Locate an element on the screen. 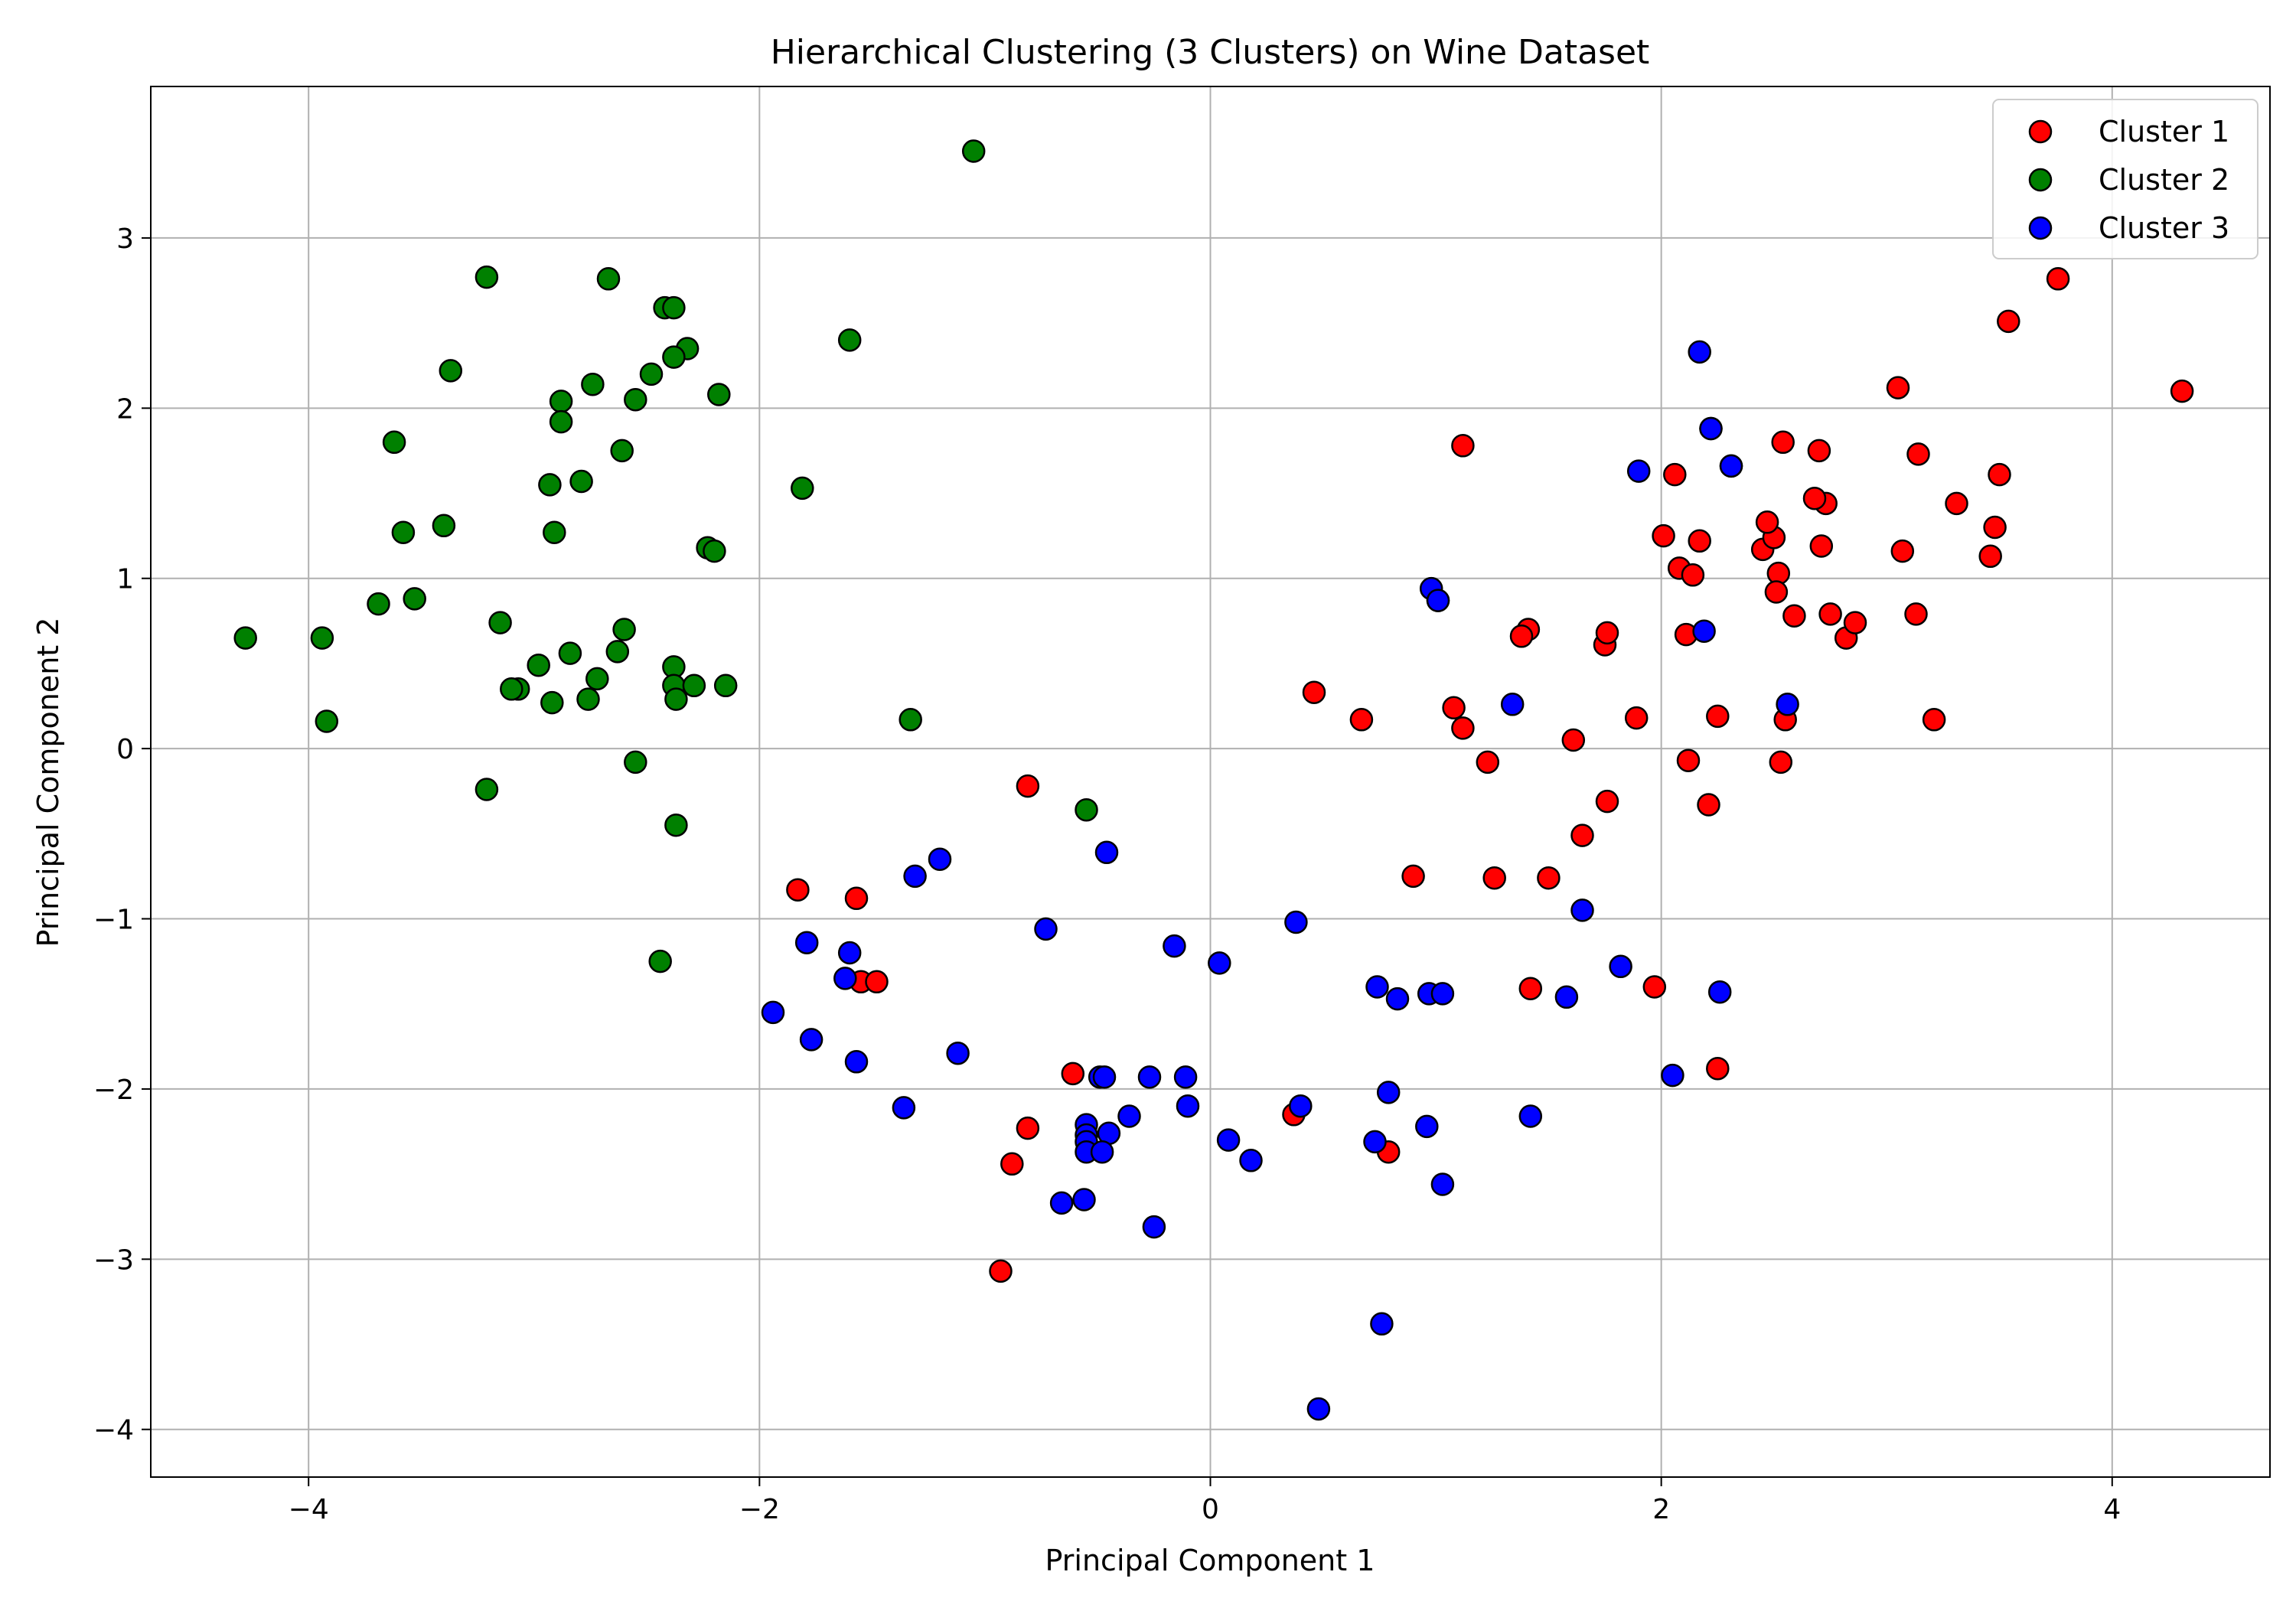  legend-label: Cluster 3 is located at coordinates (2164, 228).